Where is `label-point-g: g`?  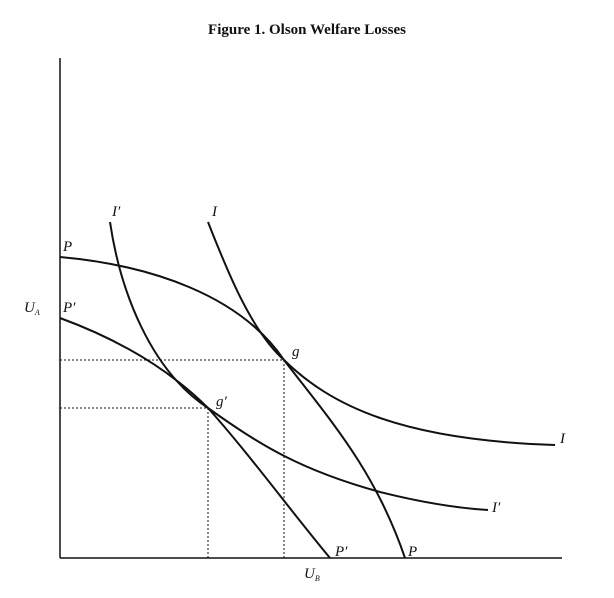 label-point-g: g is located at coordinates (296, 352).